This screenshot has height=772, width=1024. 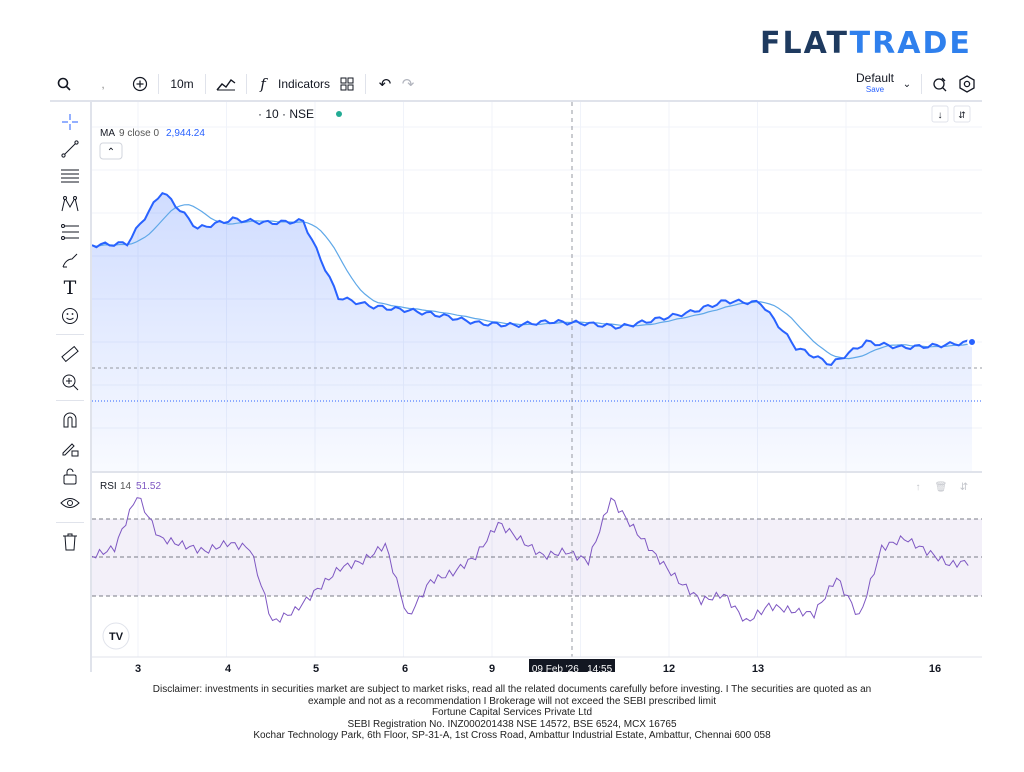 What do you see at coordinates (139, 133) in the screenshot?
I see `ma-legend-params: 9 close 0` at bounding box center [139, 133].